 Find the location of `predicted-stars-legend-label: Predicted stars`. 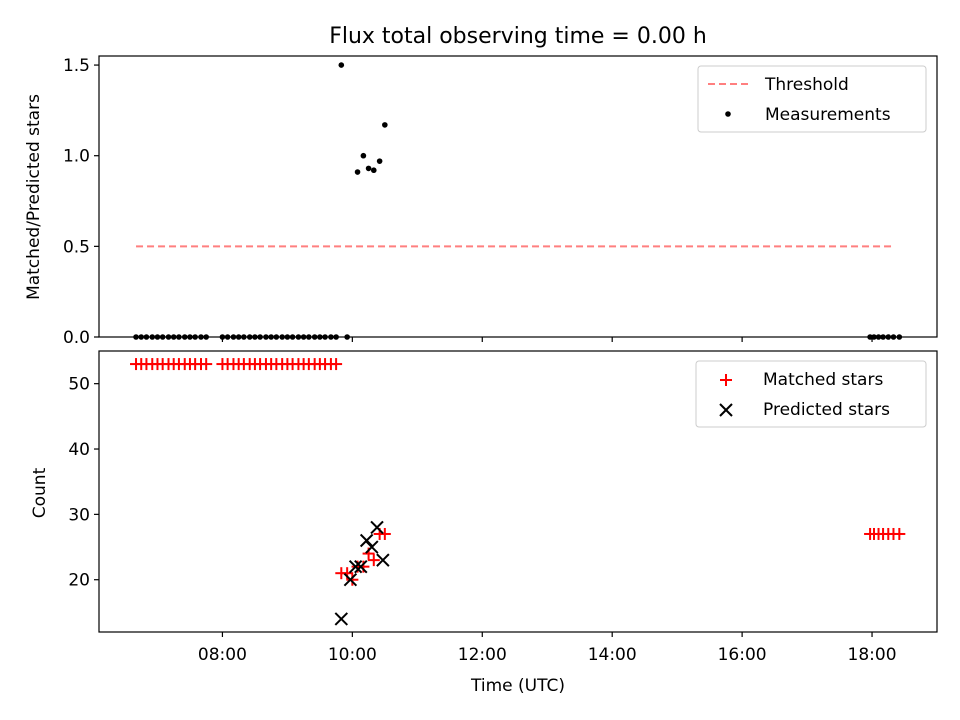

predicted-stars-legend-label: Predicted stars is located at coordinates (826, 410).